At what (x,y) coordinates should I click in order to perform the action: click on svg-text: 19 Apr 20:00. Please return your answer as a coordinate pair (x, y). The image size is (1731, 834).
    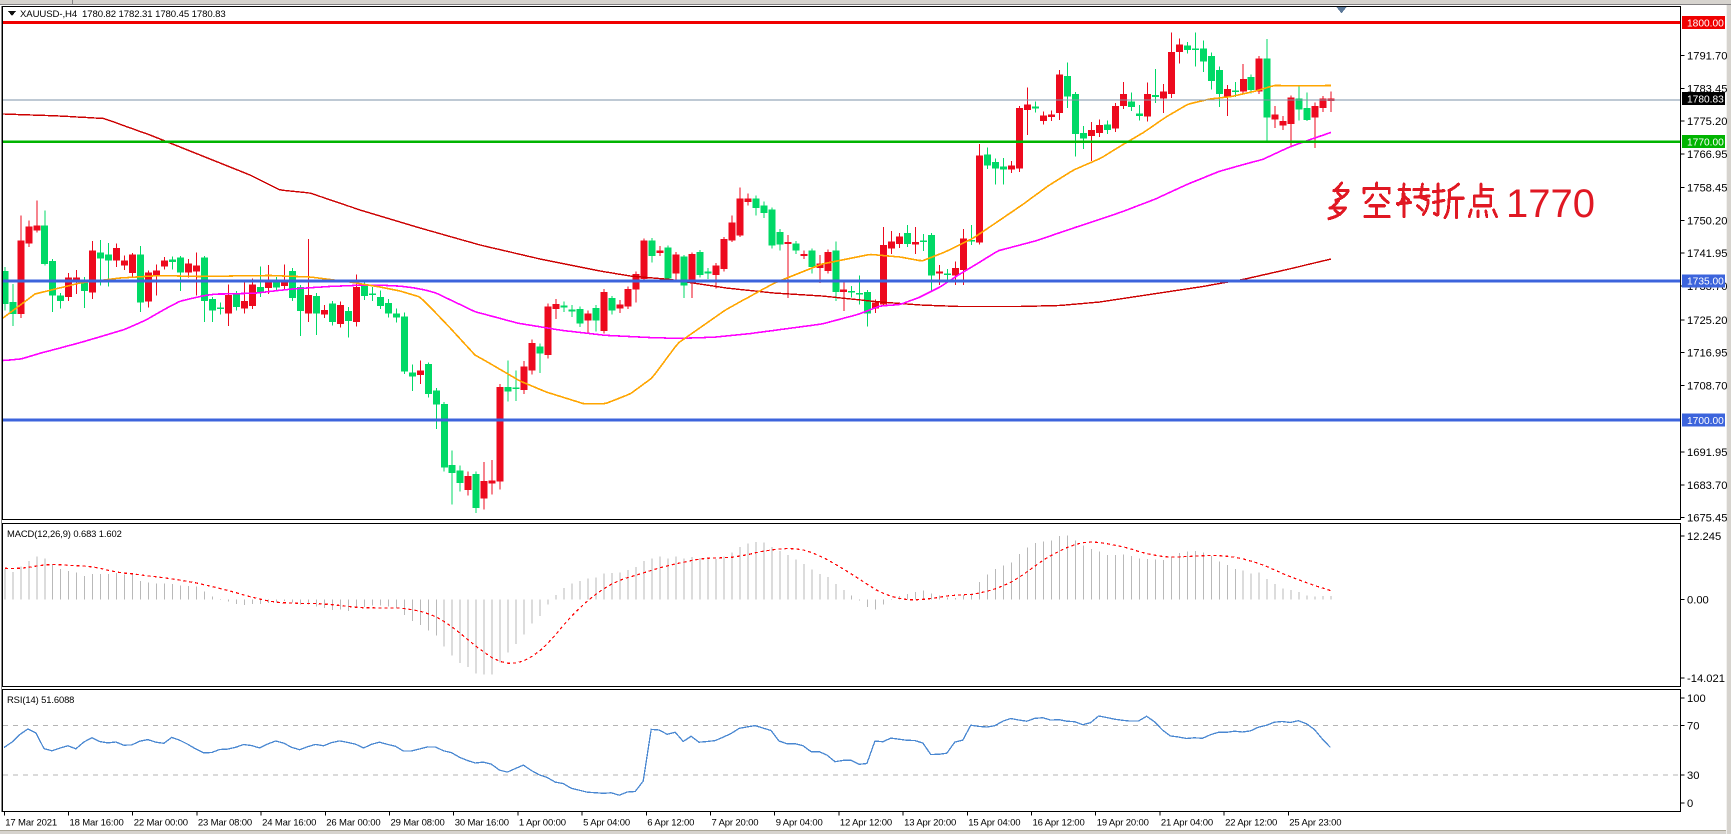
    Looking at the image, I should click on (1123, 823).